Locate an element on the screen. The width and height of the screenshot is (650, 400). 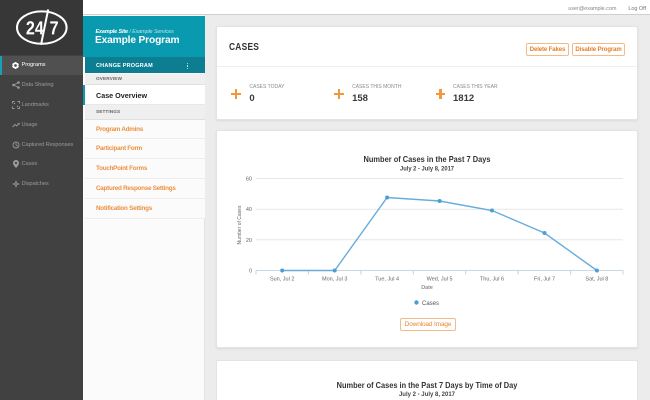
svg-text: Sun, Jul 2 is located at coordinates (282, 280).